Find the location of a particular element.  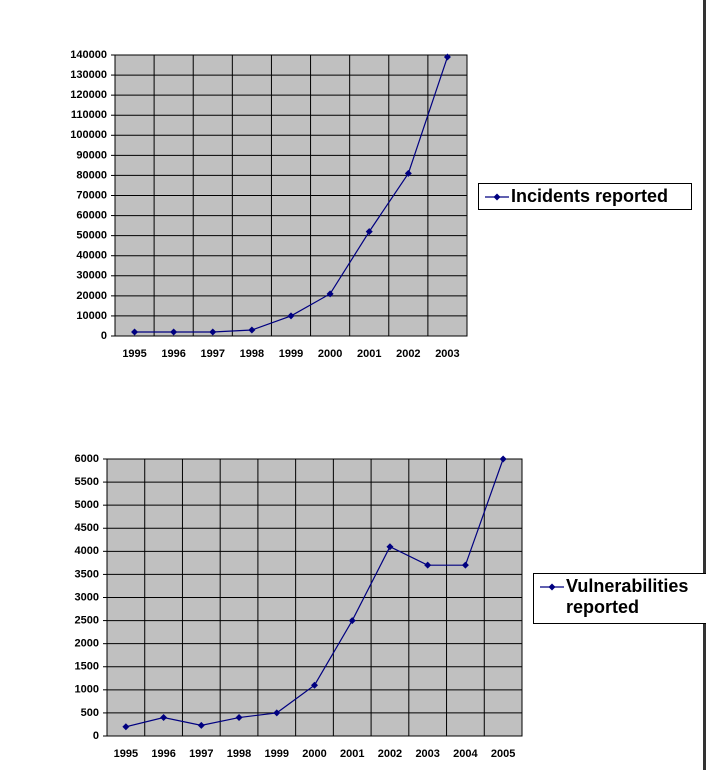

y-tick-label: 90000 is located at coordinates (91, 155).